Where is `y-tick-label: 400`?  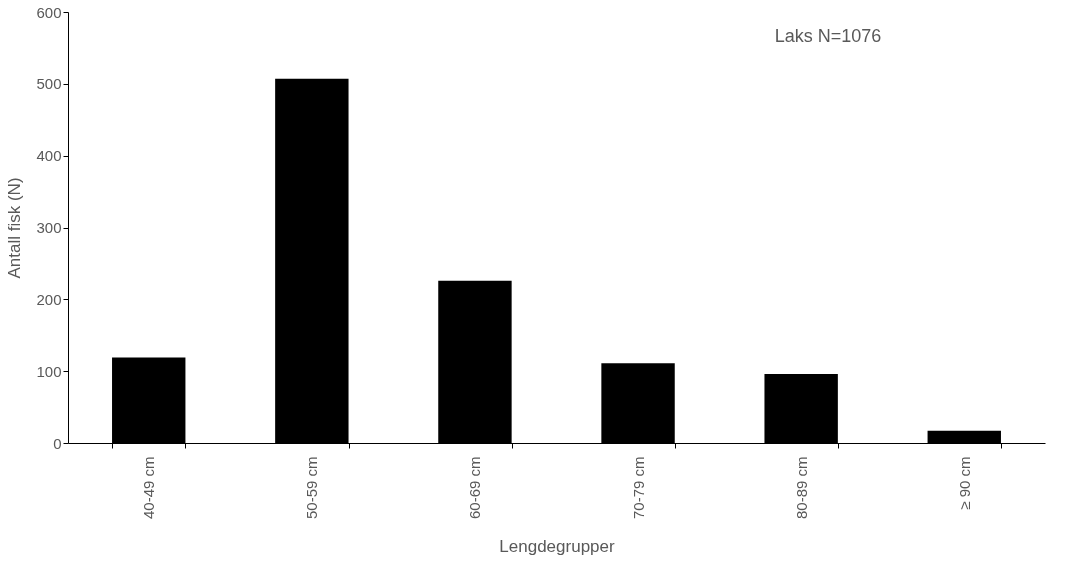 y-tick-label: 400 is located at coordinates (49, 156).